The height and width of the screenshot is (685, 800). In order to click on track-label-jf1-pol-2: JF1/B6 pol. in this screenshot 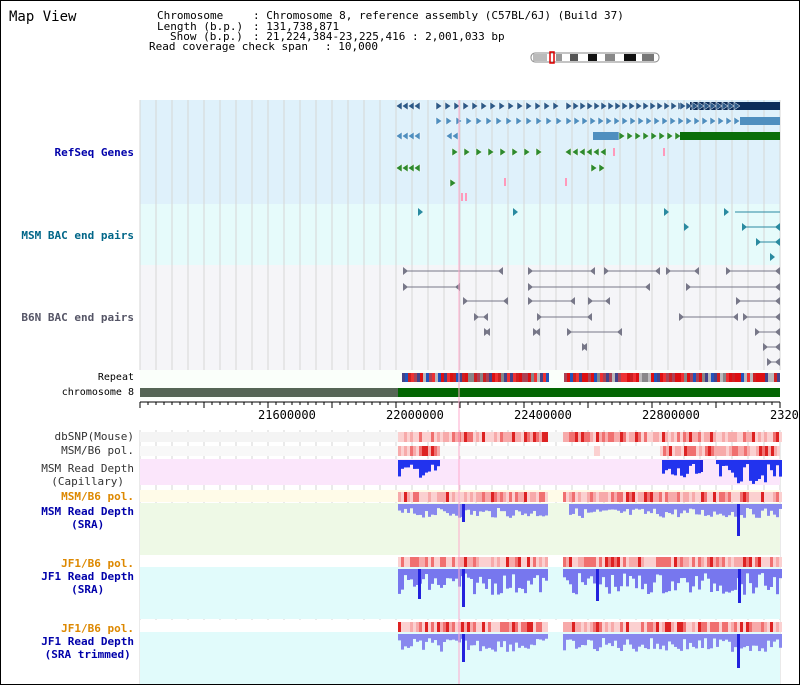, I will do `click(97, 628)`.